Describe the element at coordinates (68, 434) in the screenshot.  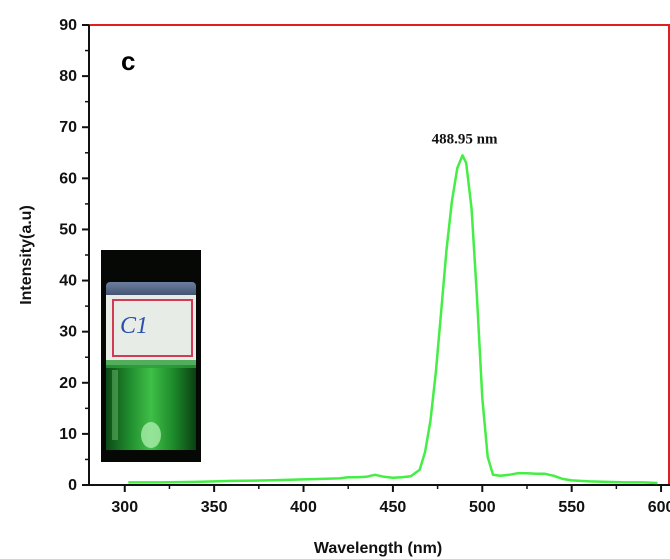
I see `y-tick-label: 10` at that location.